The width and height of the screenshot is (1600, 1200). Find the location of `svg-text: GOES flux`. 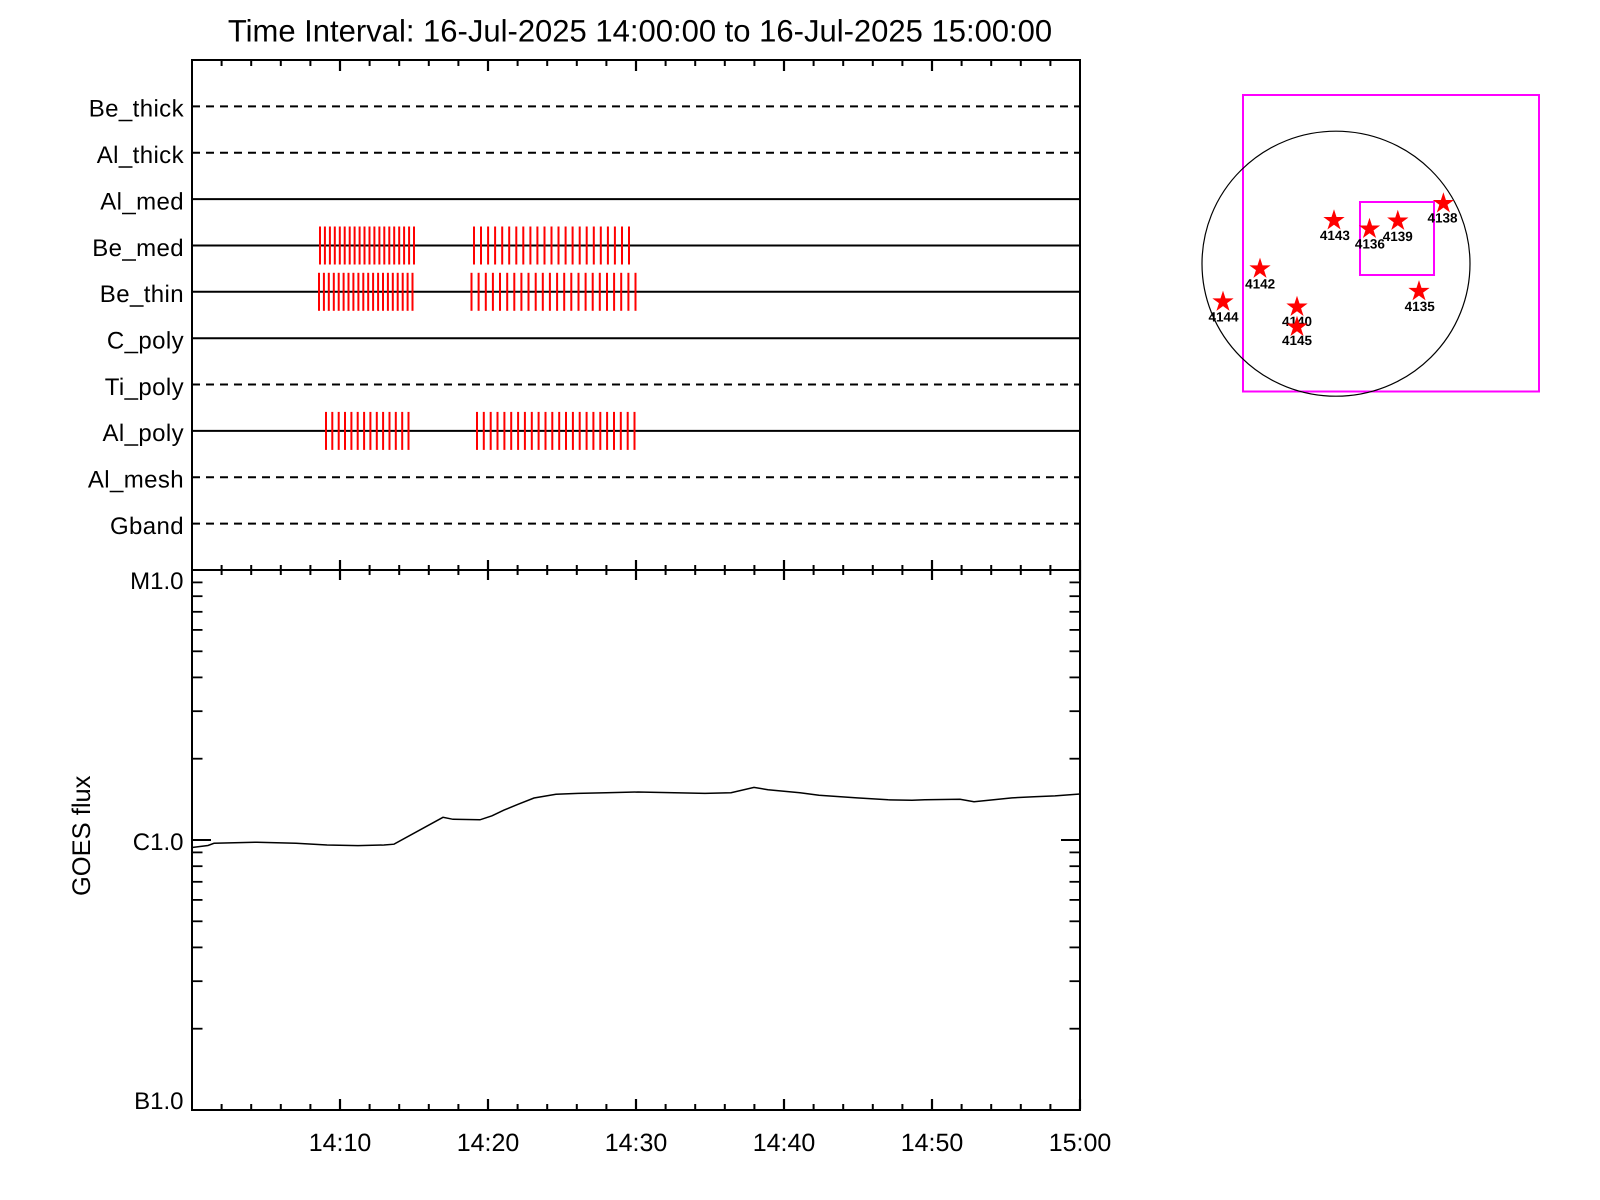

svg-text: GOES flux is located at coordinates (82, 835).